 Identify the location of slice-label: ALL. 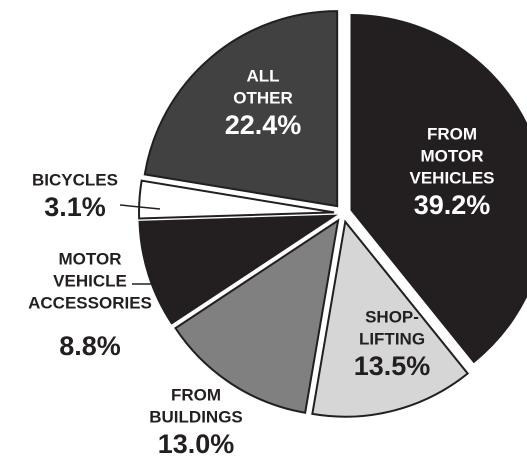
(262, 75).